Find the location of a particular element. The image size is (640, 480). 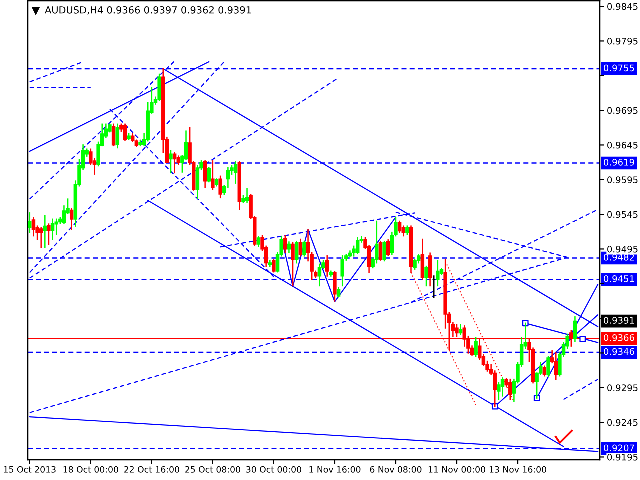

y-tick-label: 0.9495 is located at coordinates (623, 249).